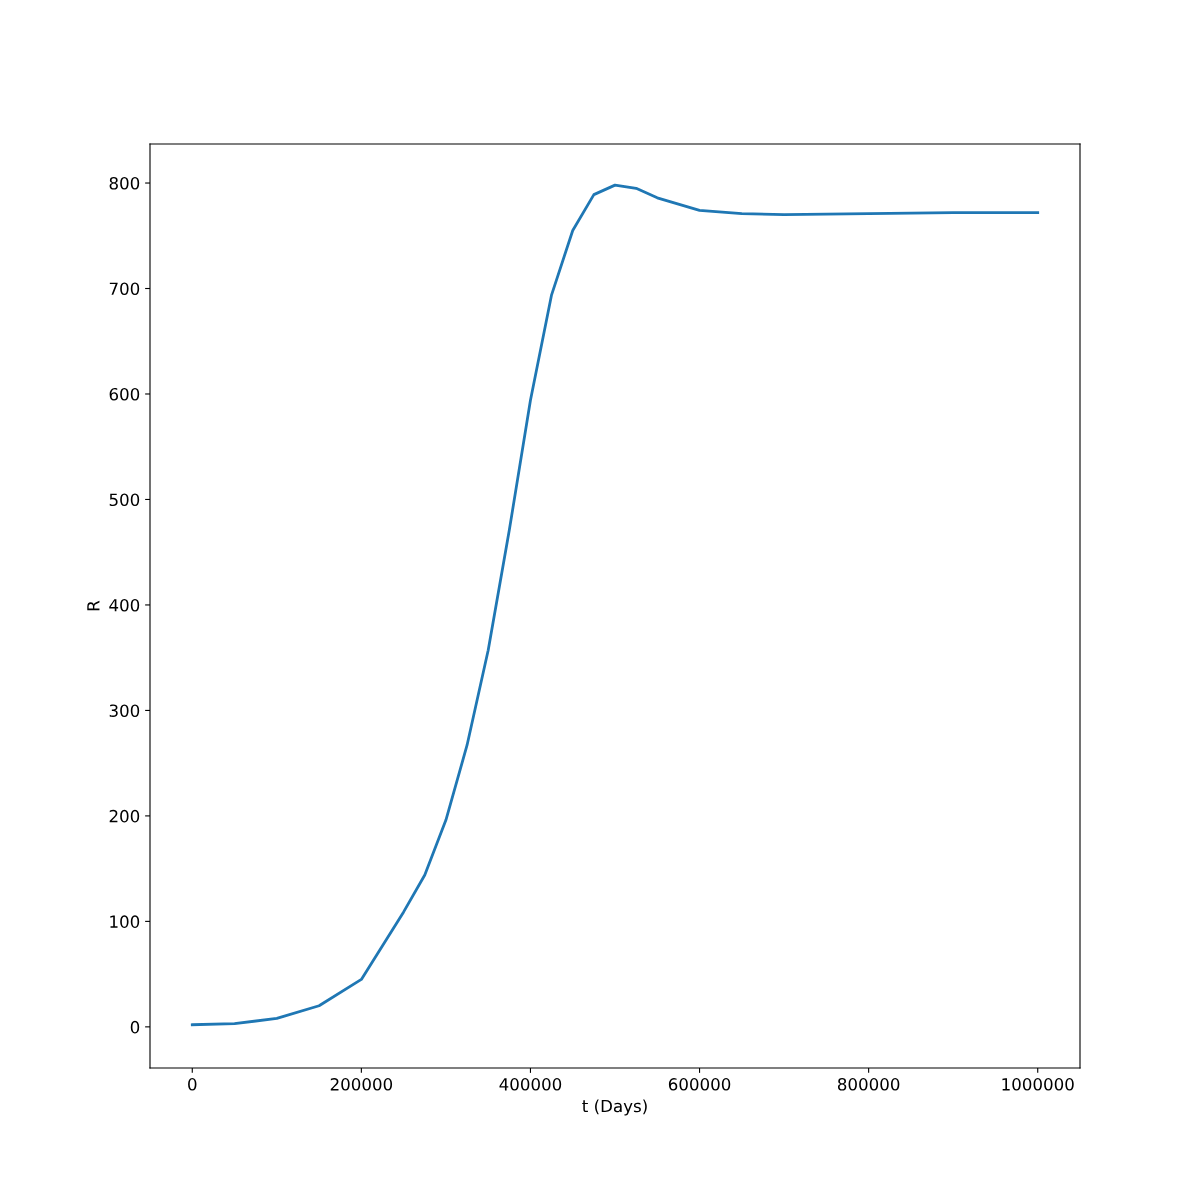 This screenshot has height=1200, width=1200. What do you see at coordinates (124, 183) in the screenshot?
I see `y-tick-label: 800` at bounding box center [124, 183].